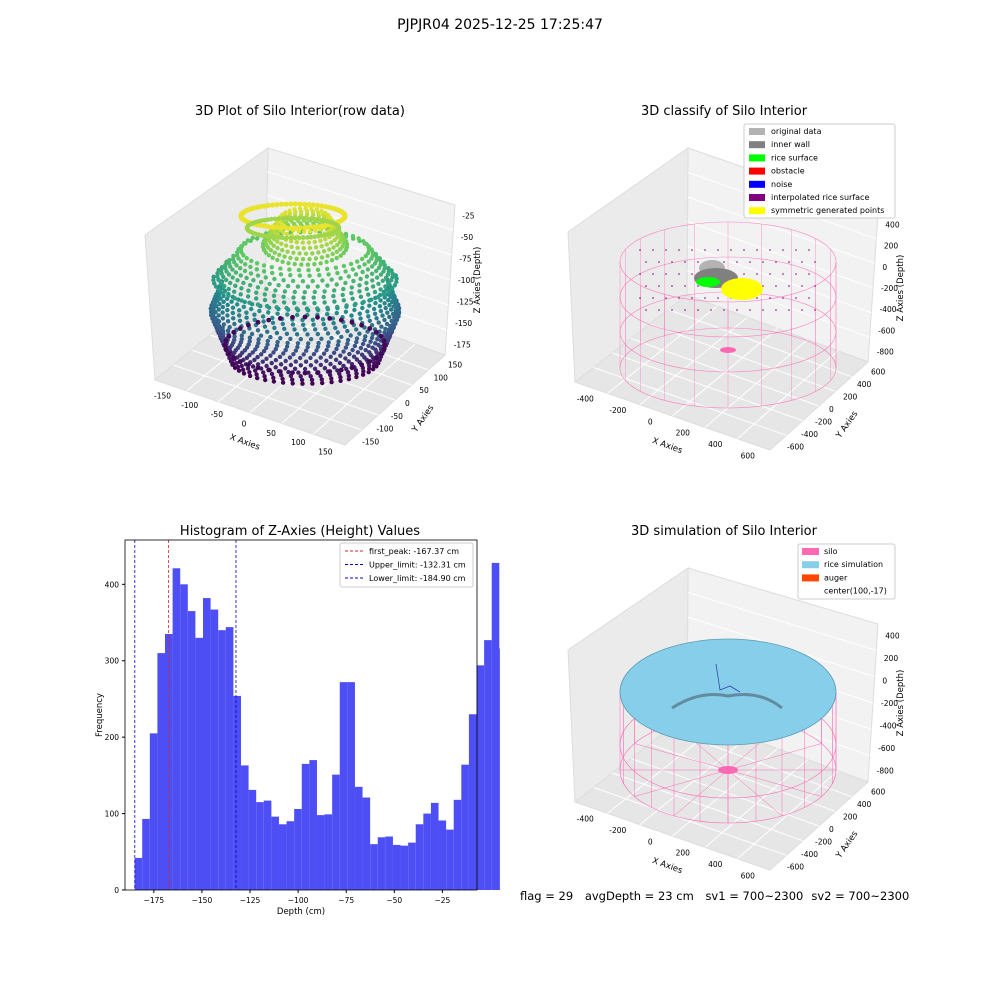 This screenshot has height=1000, width=1000. What do you see at coordinates (757, 158) in the screenshot?
I see `classify-legend-swatch` at bounding box center [757, 158].